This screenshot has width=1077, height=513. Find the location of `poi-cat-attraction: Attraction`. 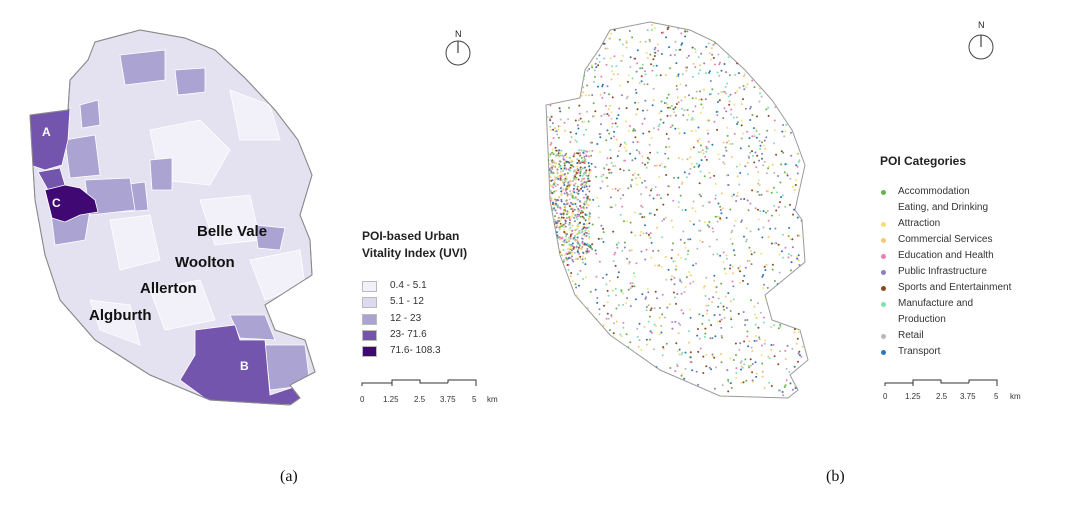

poi-cat-attraction: Attraction is located at coordinates (919, 223).